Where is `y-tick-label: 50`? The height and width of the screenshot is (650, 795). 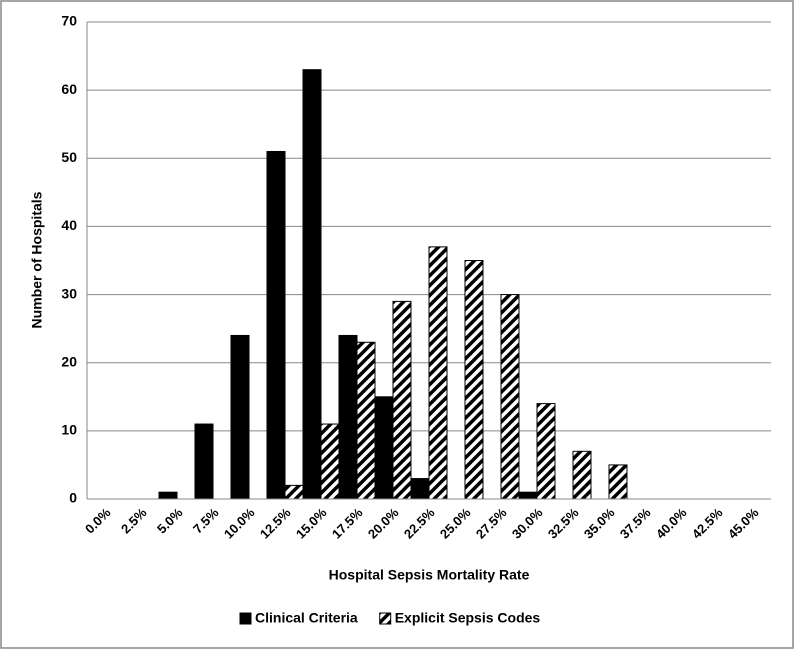
y-tick-label: 50 is located at coordinates (69, 157).